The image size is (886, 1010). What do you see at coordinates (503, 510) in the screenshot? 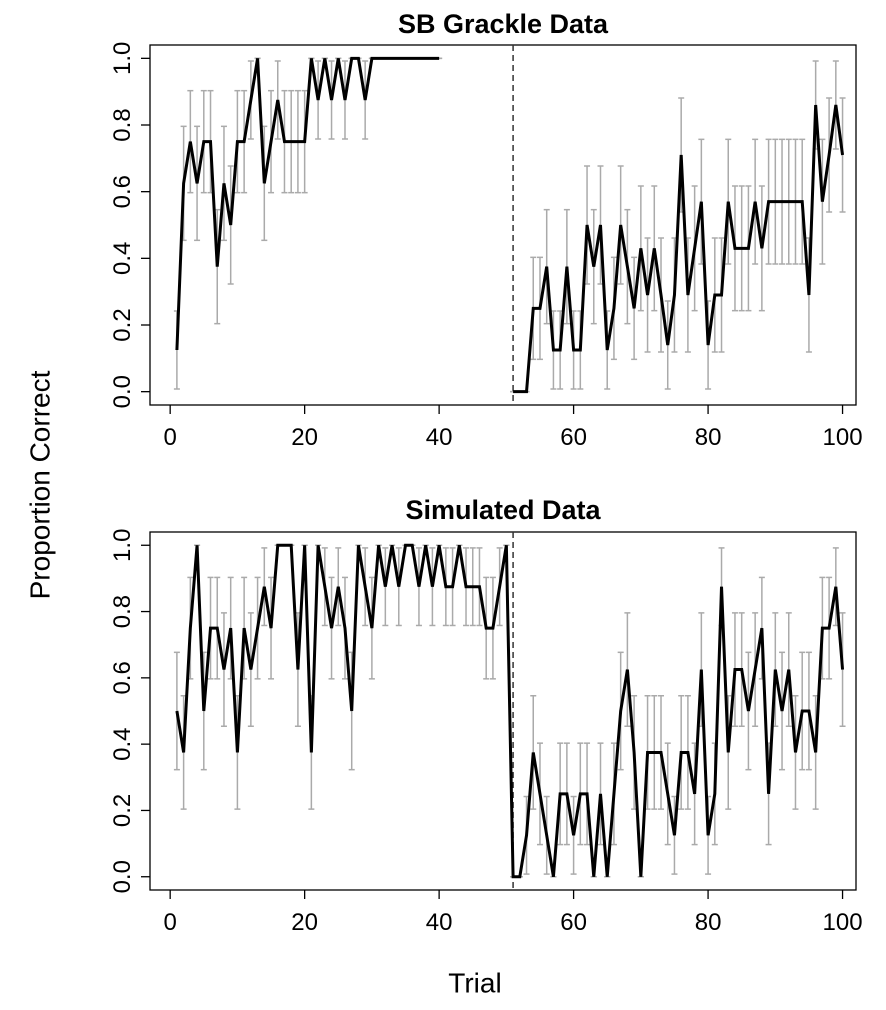
I see `chart-title: Simulated Data` at bounding box center [503, 510].